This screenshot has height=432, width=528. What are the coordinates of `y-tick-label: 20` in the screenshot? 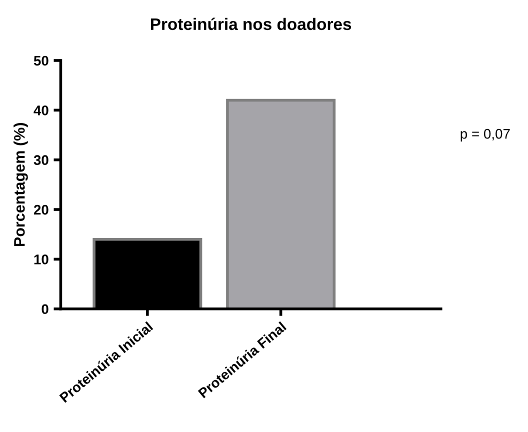 It's located at (41, 209).